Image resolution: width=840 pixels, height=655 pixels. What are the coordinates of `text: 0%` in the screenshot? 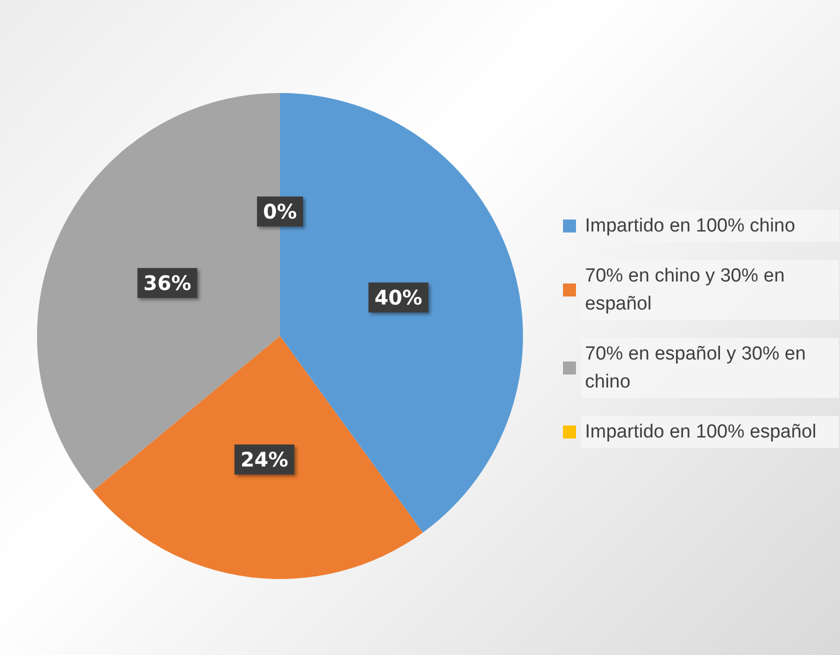 It's located at (280, 212).